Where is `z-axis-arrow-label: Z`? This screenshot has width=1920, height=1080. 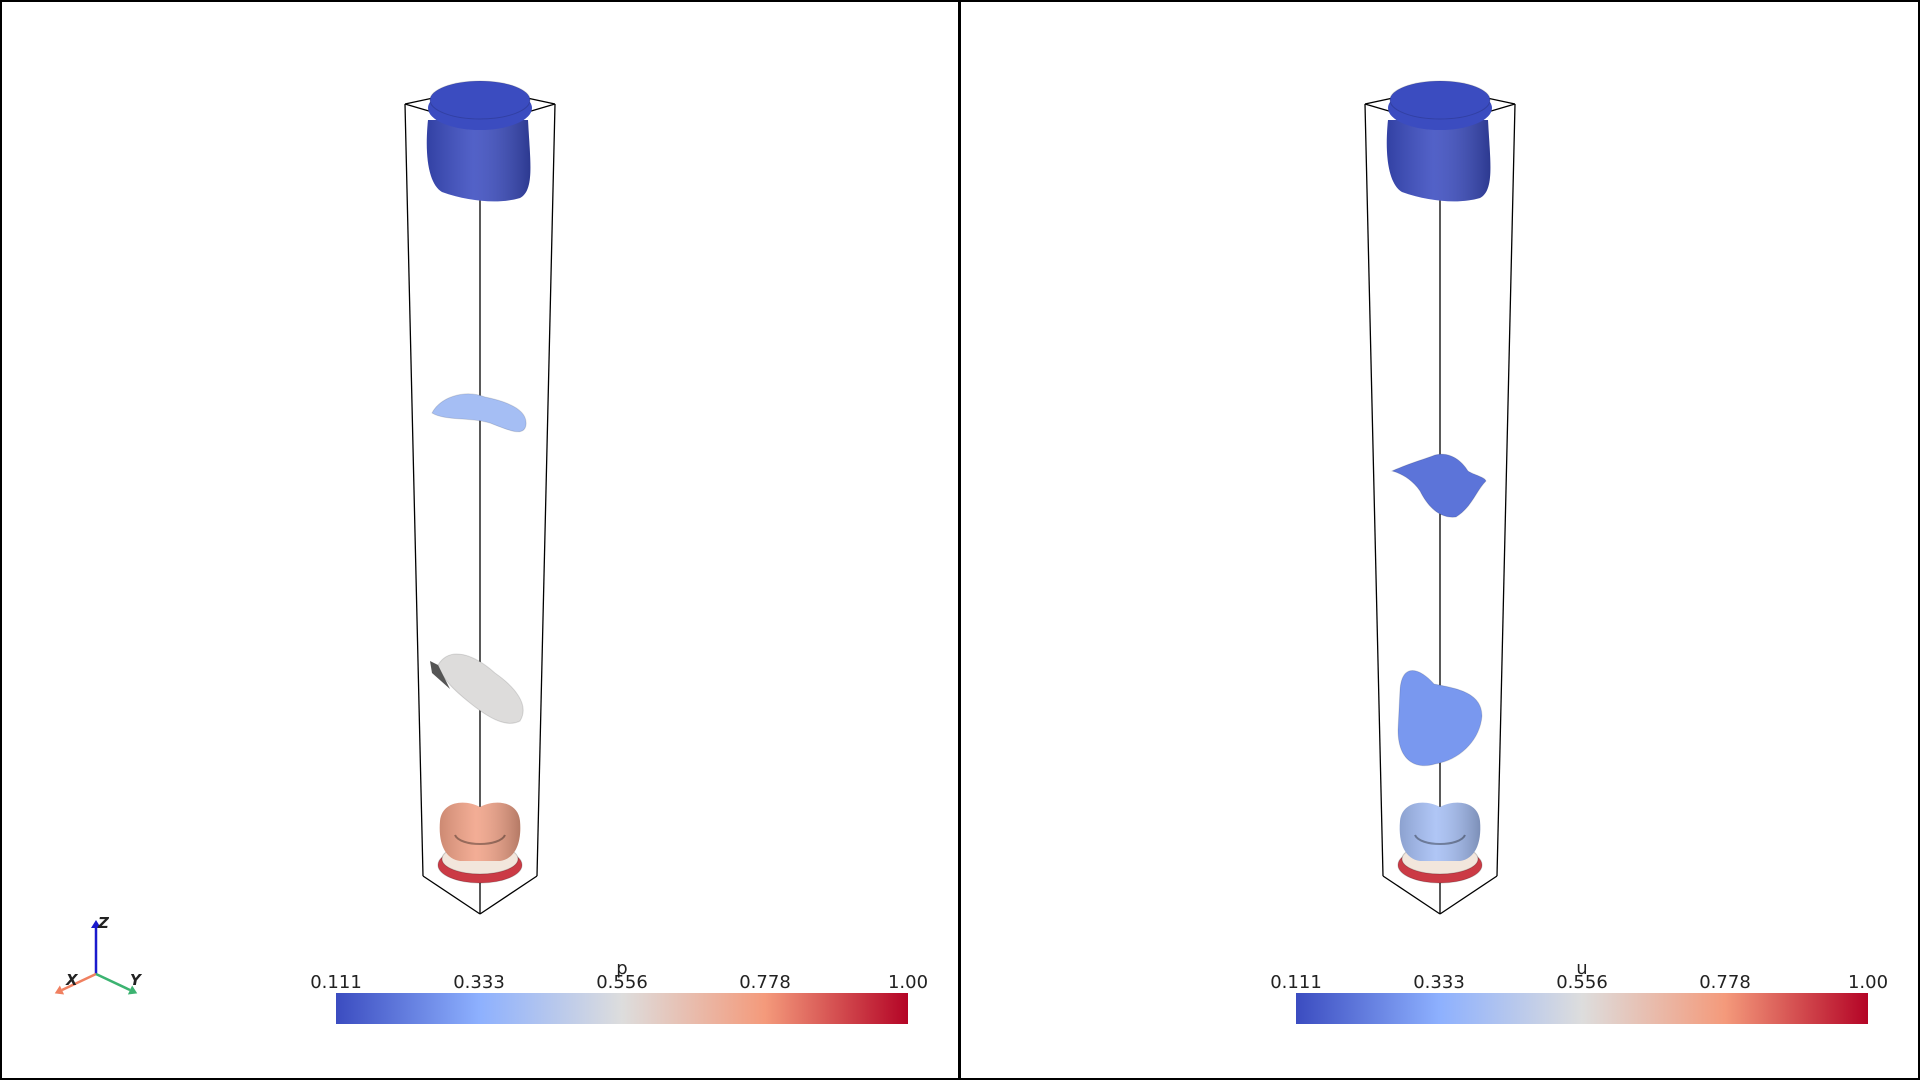 z-axis-arrow-label: Z is located at coordinates (103, 923).